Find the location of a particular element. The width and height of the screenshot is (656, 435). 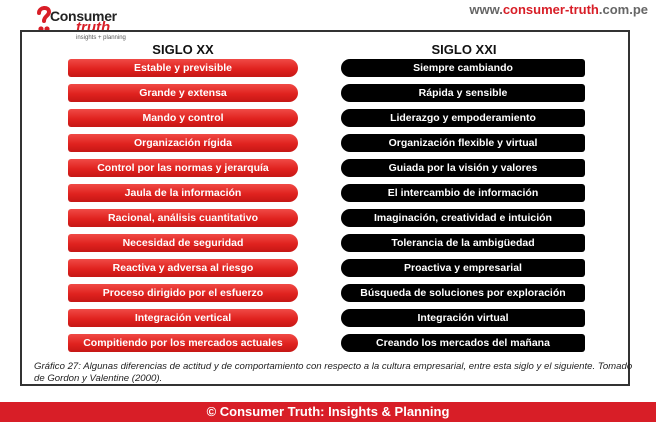

siglo-xxi-item: Liderazgo y empoderamiento is located at coordinates (463, 118).